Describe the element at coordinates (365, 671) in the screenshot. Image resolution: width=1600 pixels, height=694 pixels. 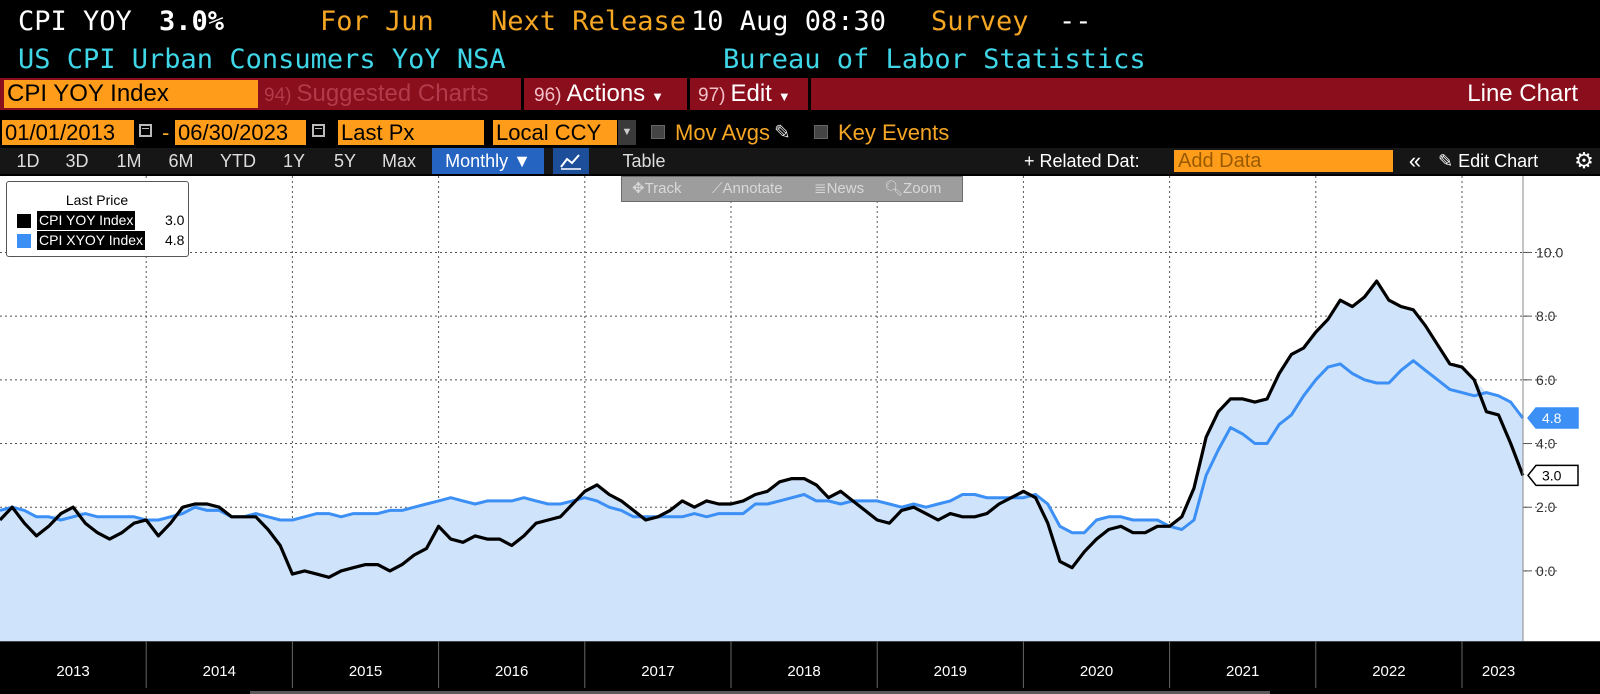
I see `x-tick-label: 2015` at that location.